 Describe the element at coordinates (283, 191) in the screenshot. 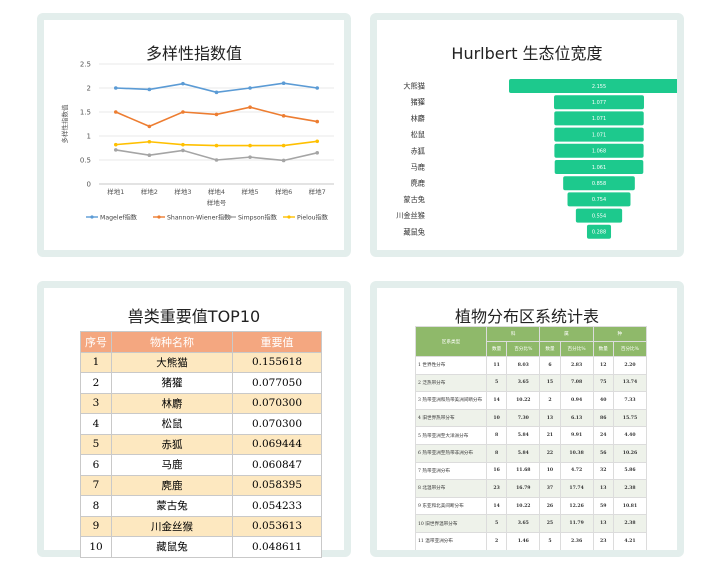

I see `x-tick-label: 样地6` at that location.